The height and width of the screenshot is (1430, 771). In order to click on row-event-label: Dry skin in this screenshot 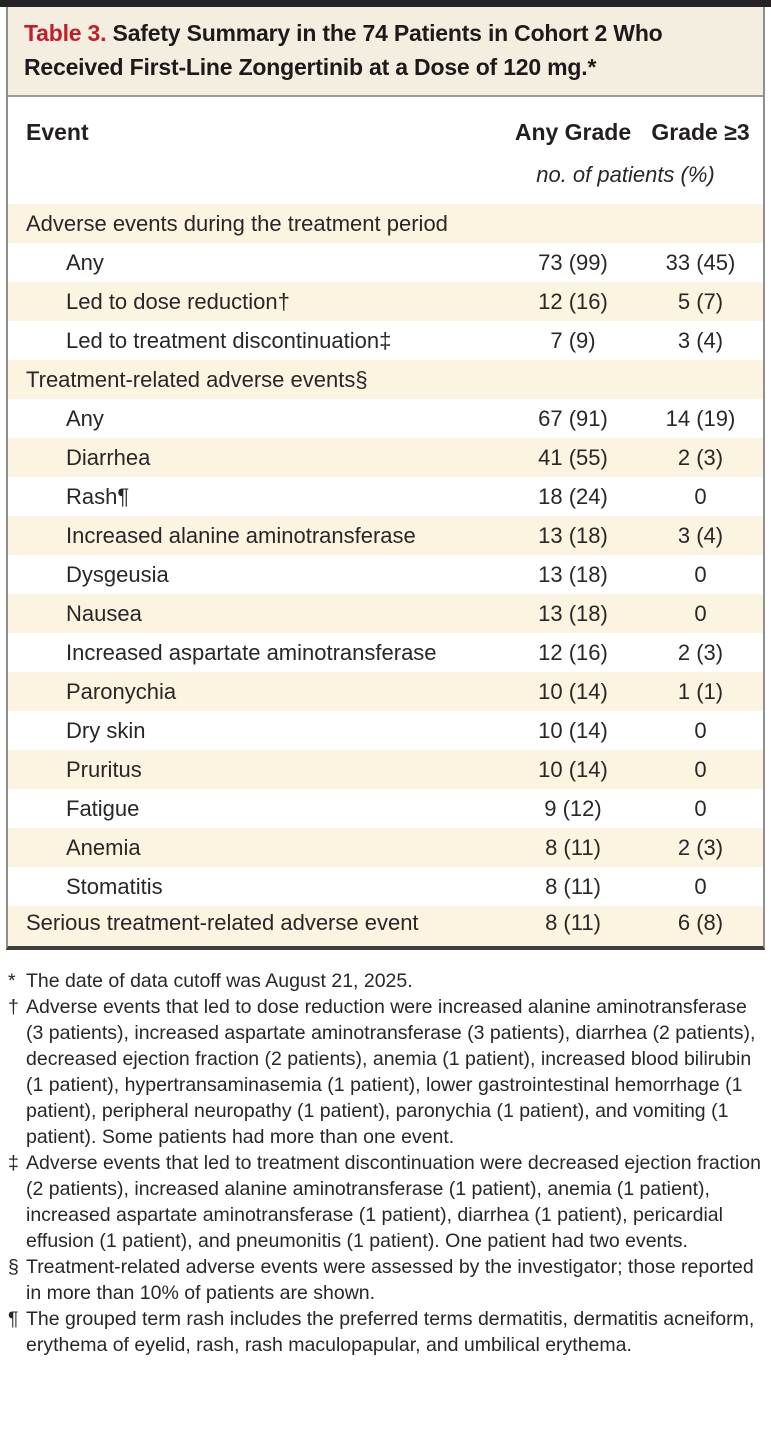, I will do `click(106, 730)`.